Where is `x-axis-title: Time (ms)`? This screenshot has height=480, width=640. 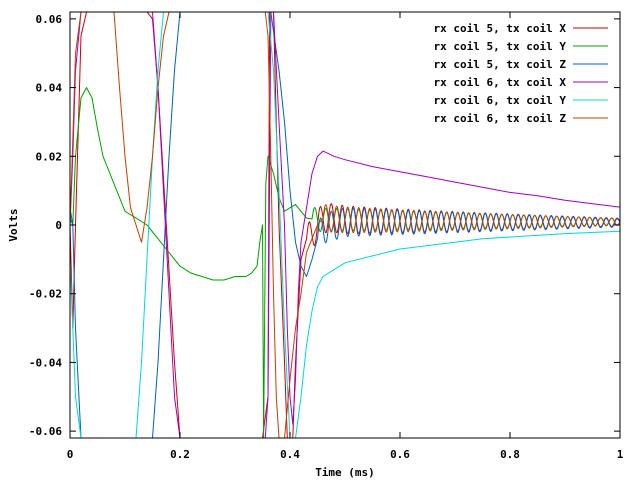
x-axis-title: Time (ms) is located at coordinates (345, 472).